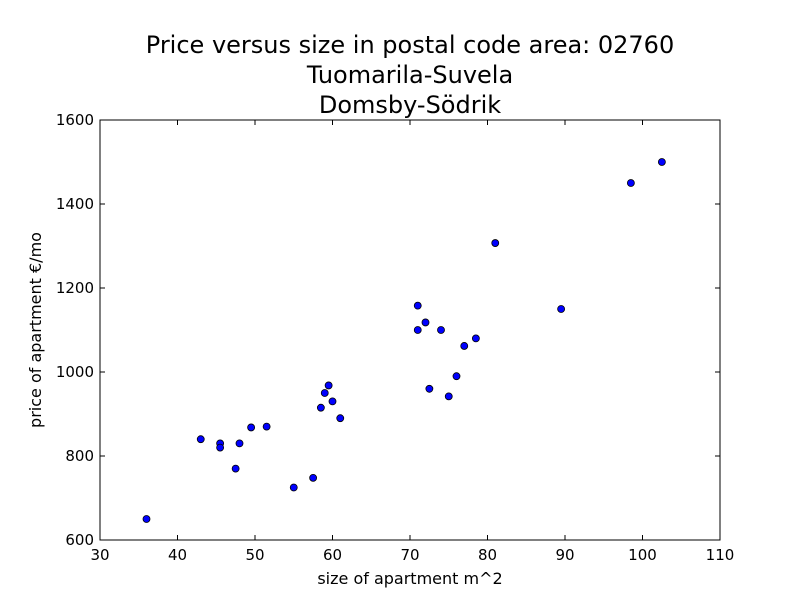  Describe the element at coordinates (564, 555) in the screenshot. I see `x-tick-label: 90` at that location.